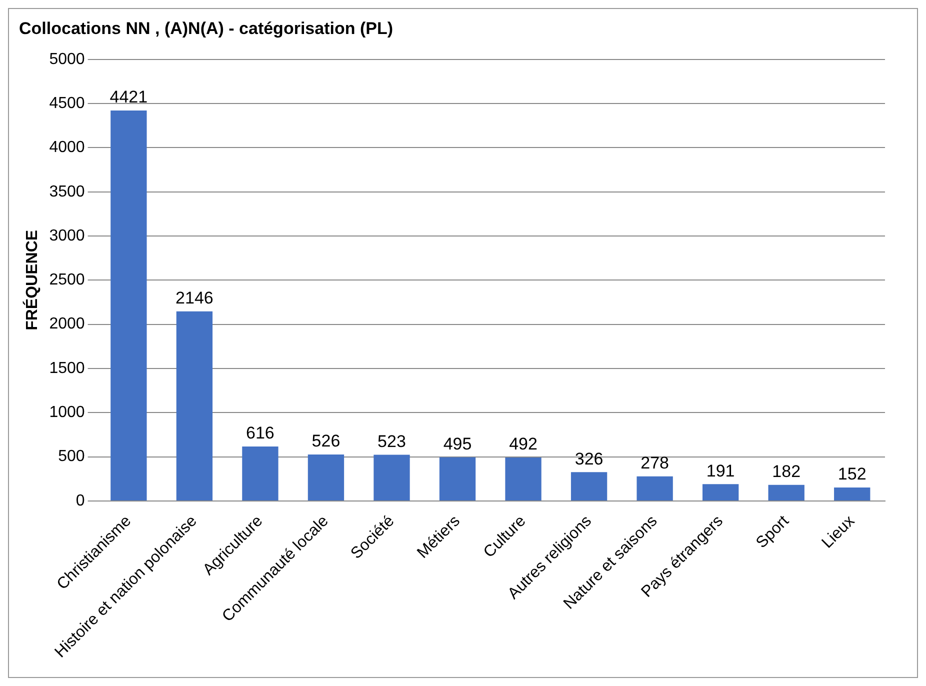 This screenshot has height=686, width=926. What do you see at coordinates (71, 457) in the screenshot?
I see `y-tick-label: 500` at bounding box center [71, 457].